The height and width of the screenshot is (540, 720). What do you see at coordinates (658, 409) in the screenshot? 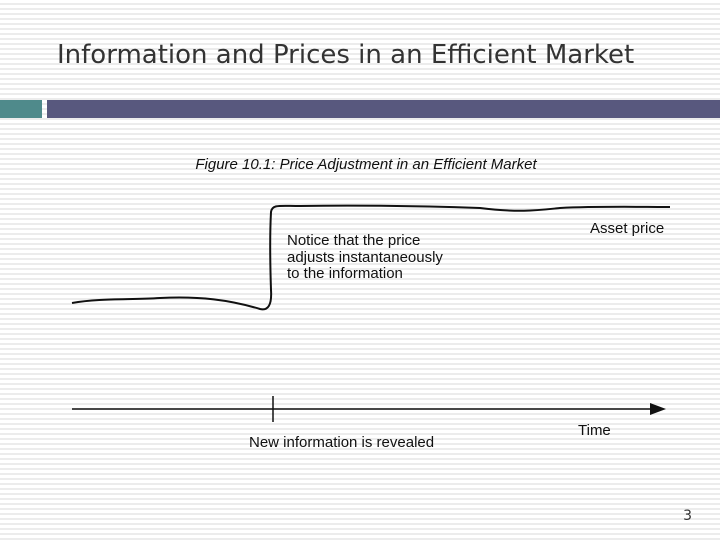
I see `axis-arrow` at bounding box center [658, 409].